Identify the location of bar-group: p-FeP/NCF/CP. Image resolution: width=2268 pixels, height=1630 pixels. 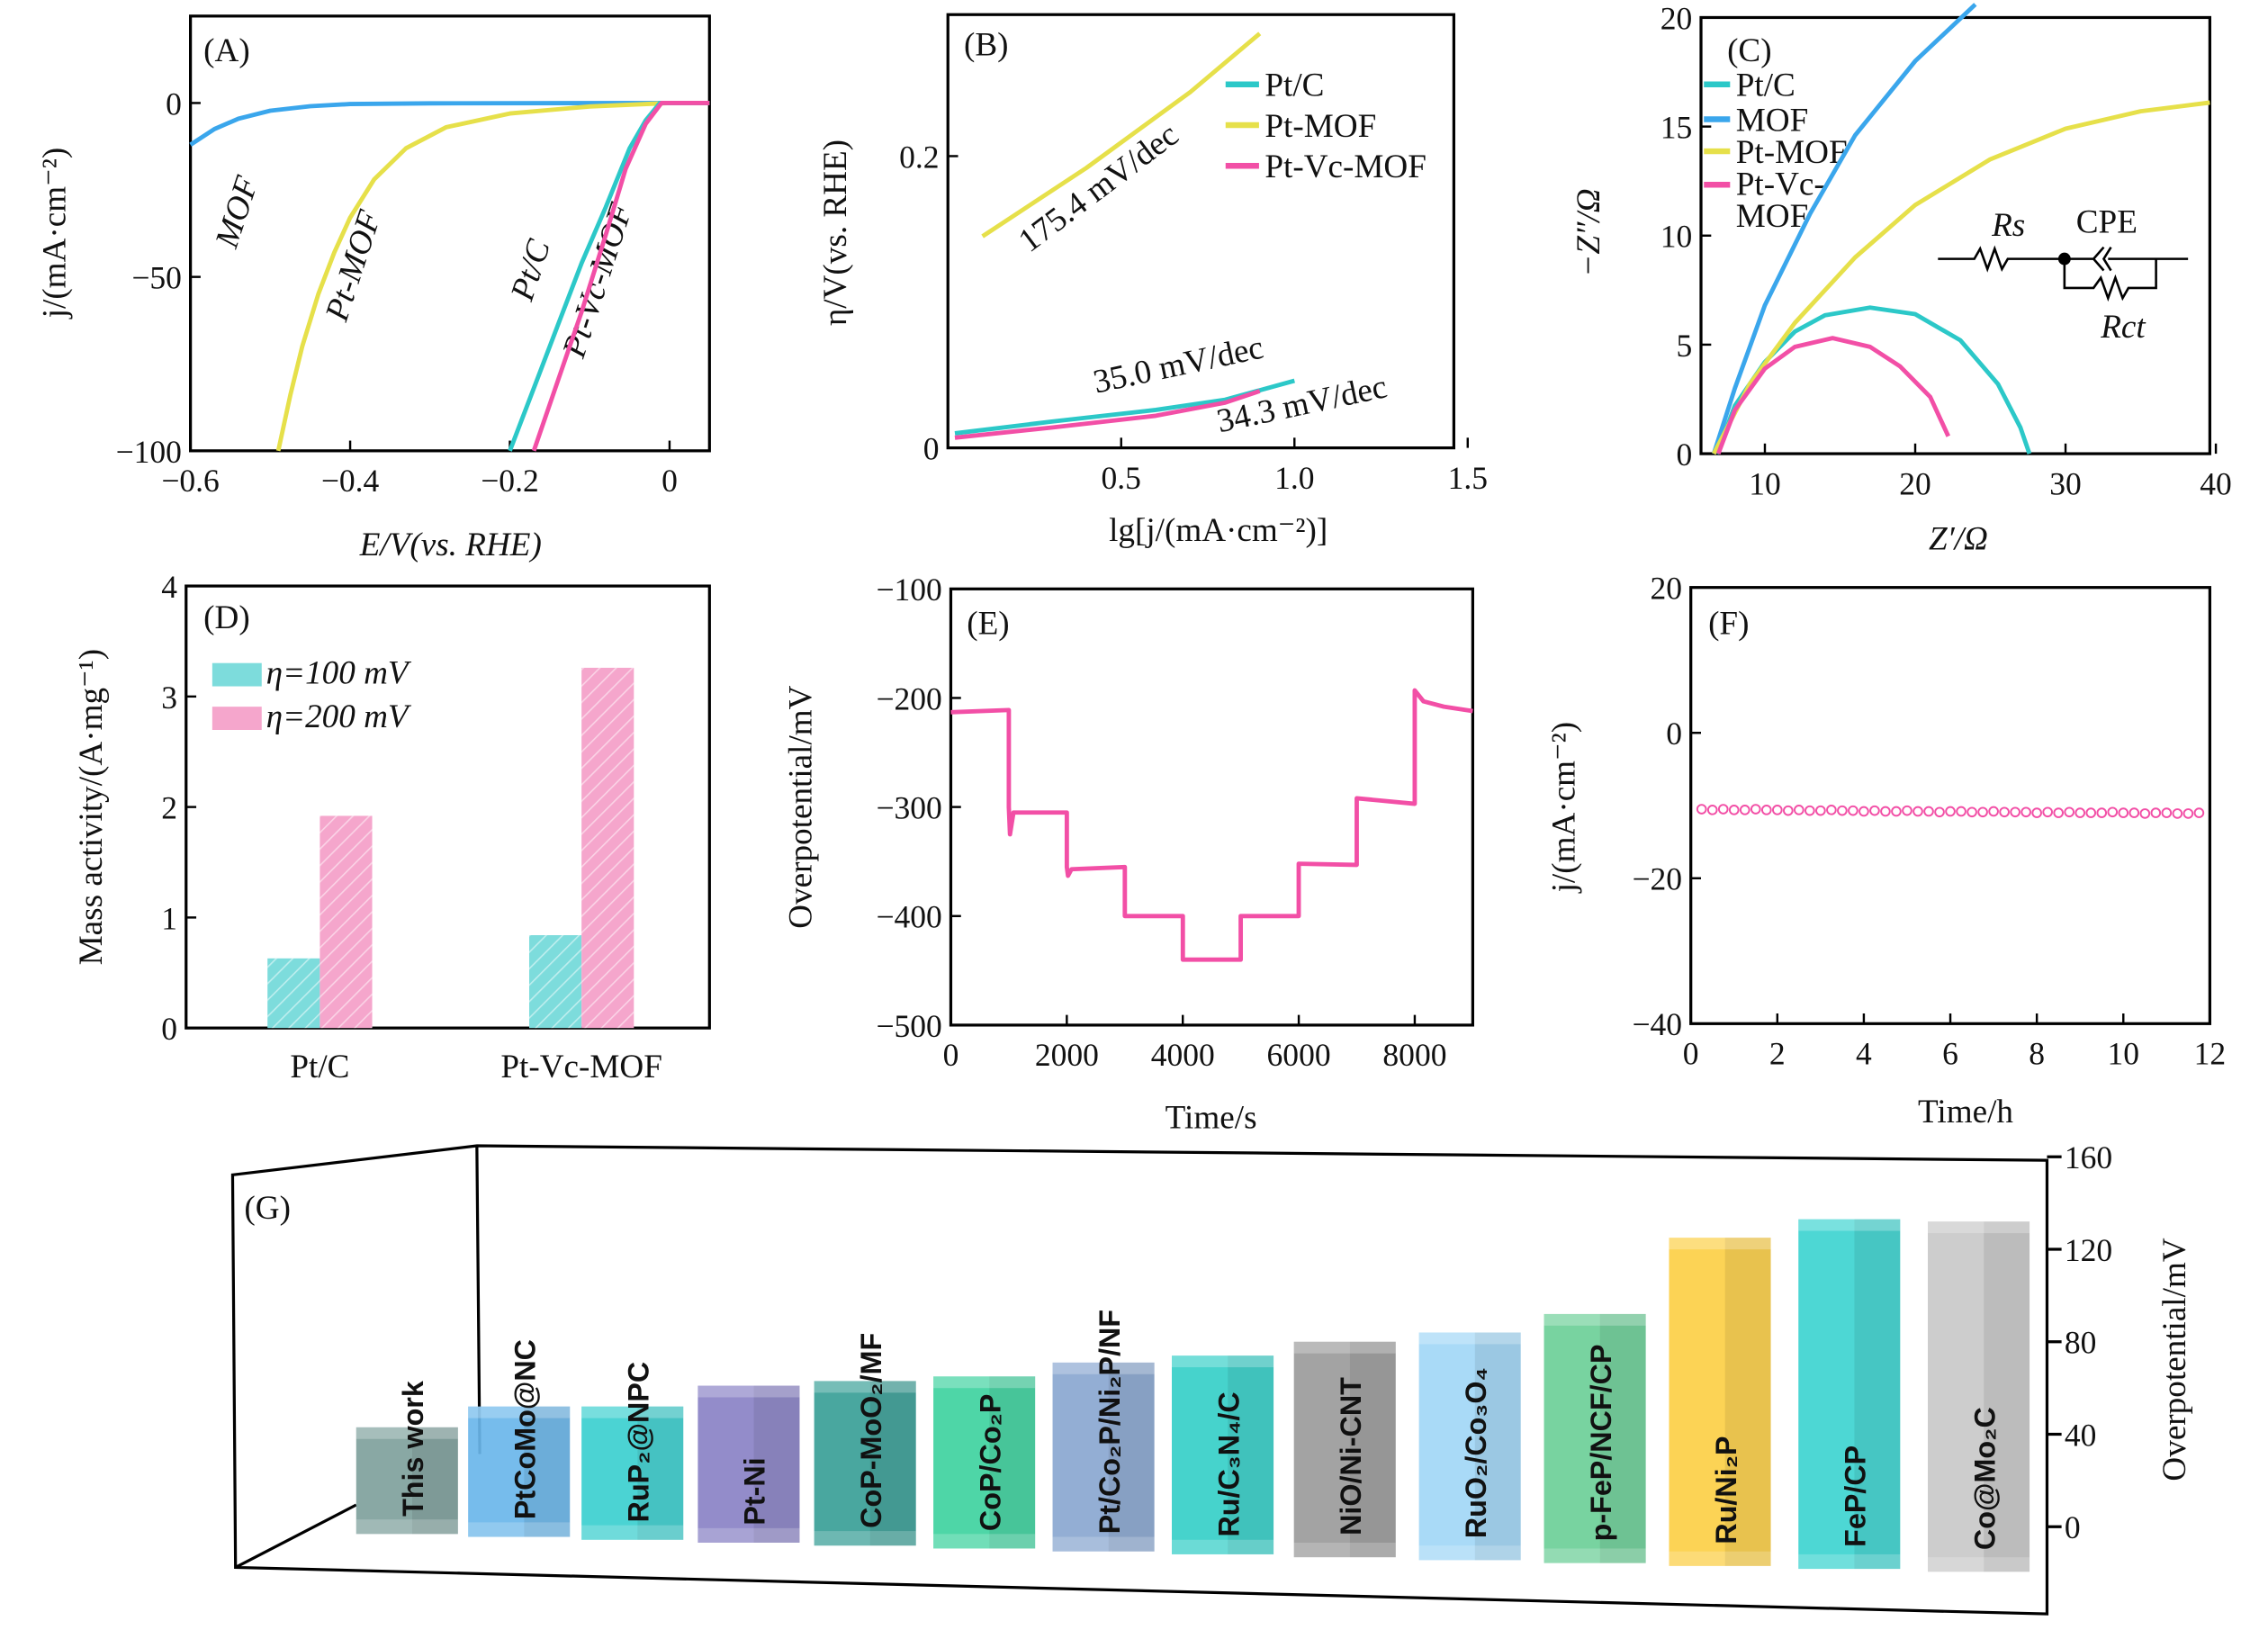
(1595, 1438).